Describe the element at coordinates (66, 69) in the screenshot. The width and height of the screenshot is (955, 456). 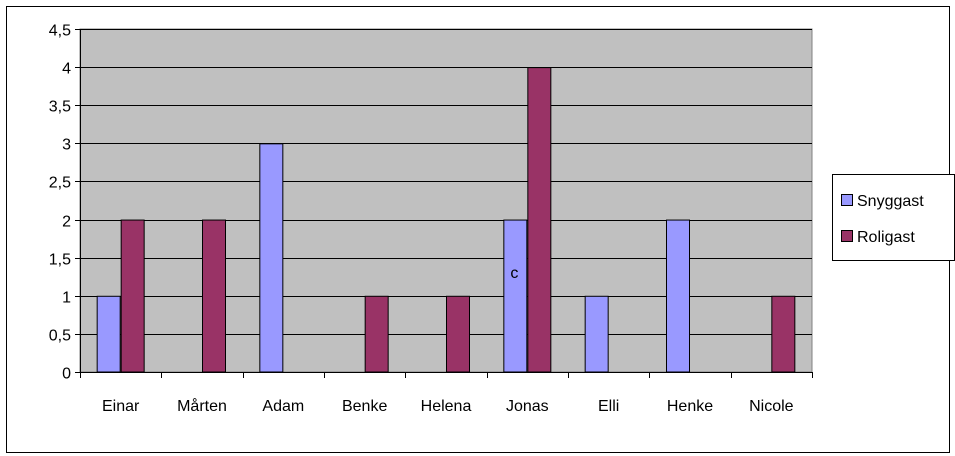
I see `y-tick-label-8: 4` at that location.